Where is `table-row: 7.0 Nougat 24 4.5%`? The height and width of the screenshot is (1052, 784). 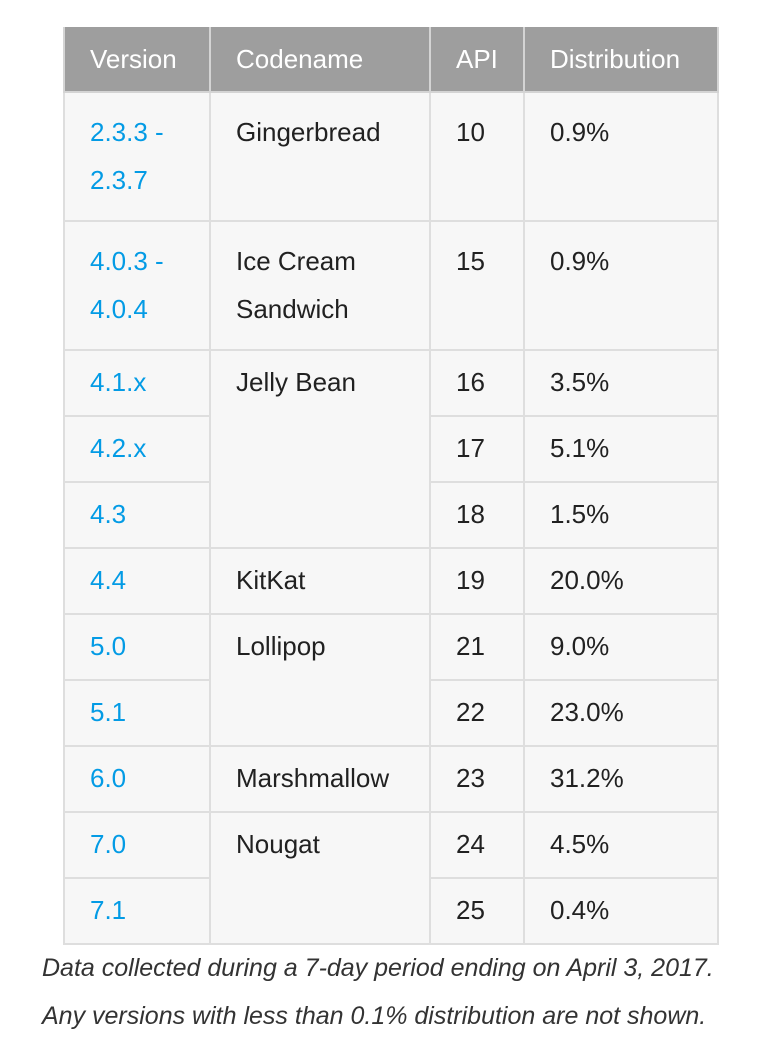 table-row: 7.0 Nougat 24 4.5% is located at coordinates (391, 878).